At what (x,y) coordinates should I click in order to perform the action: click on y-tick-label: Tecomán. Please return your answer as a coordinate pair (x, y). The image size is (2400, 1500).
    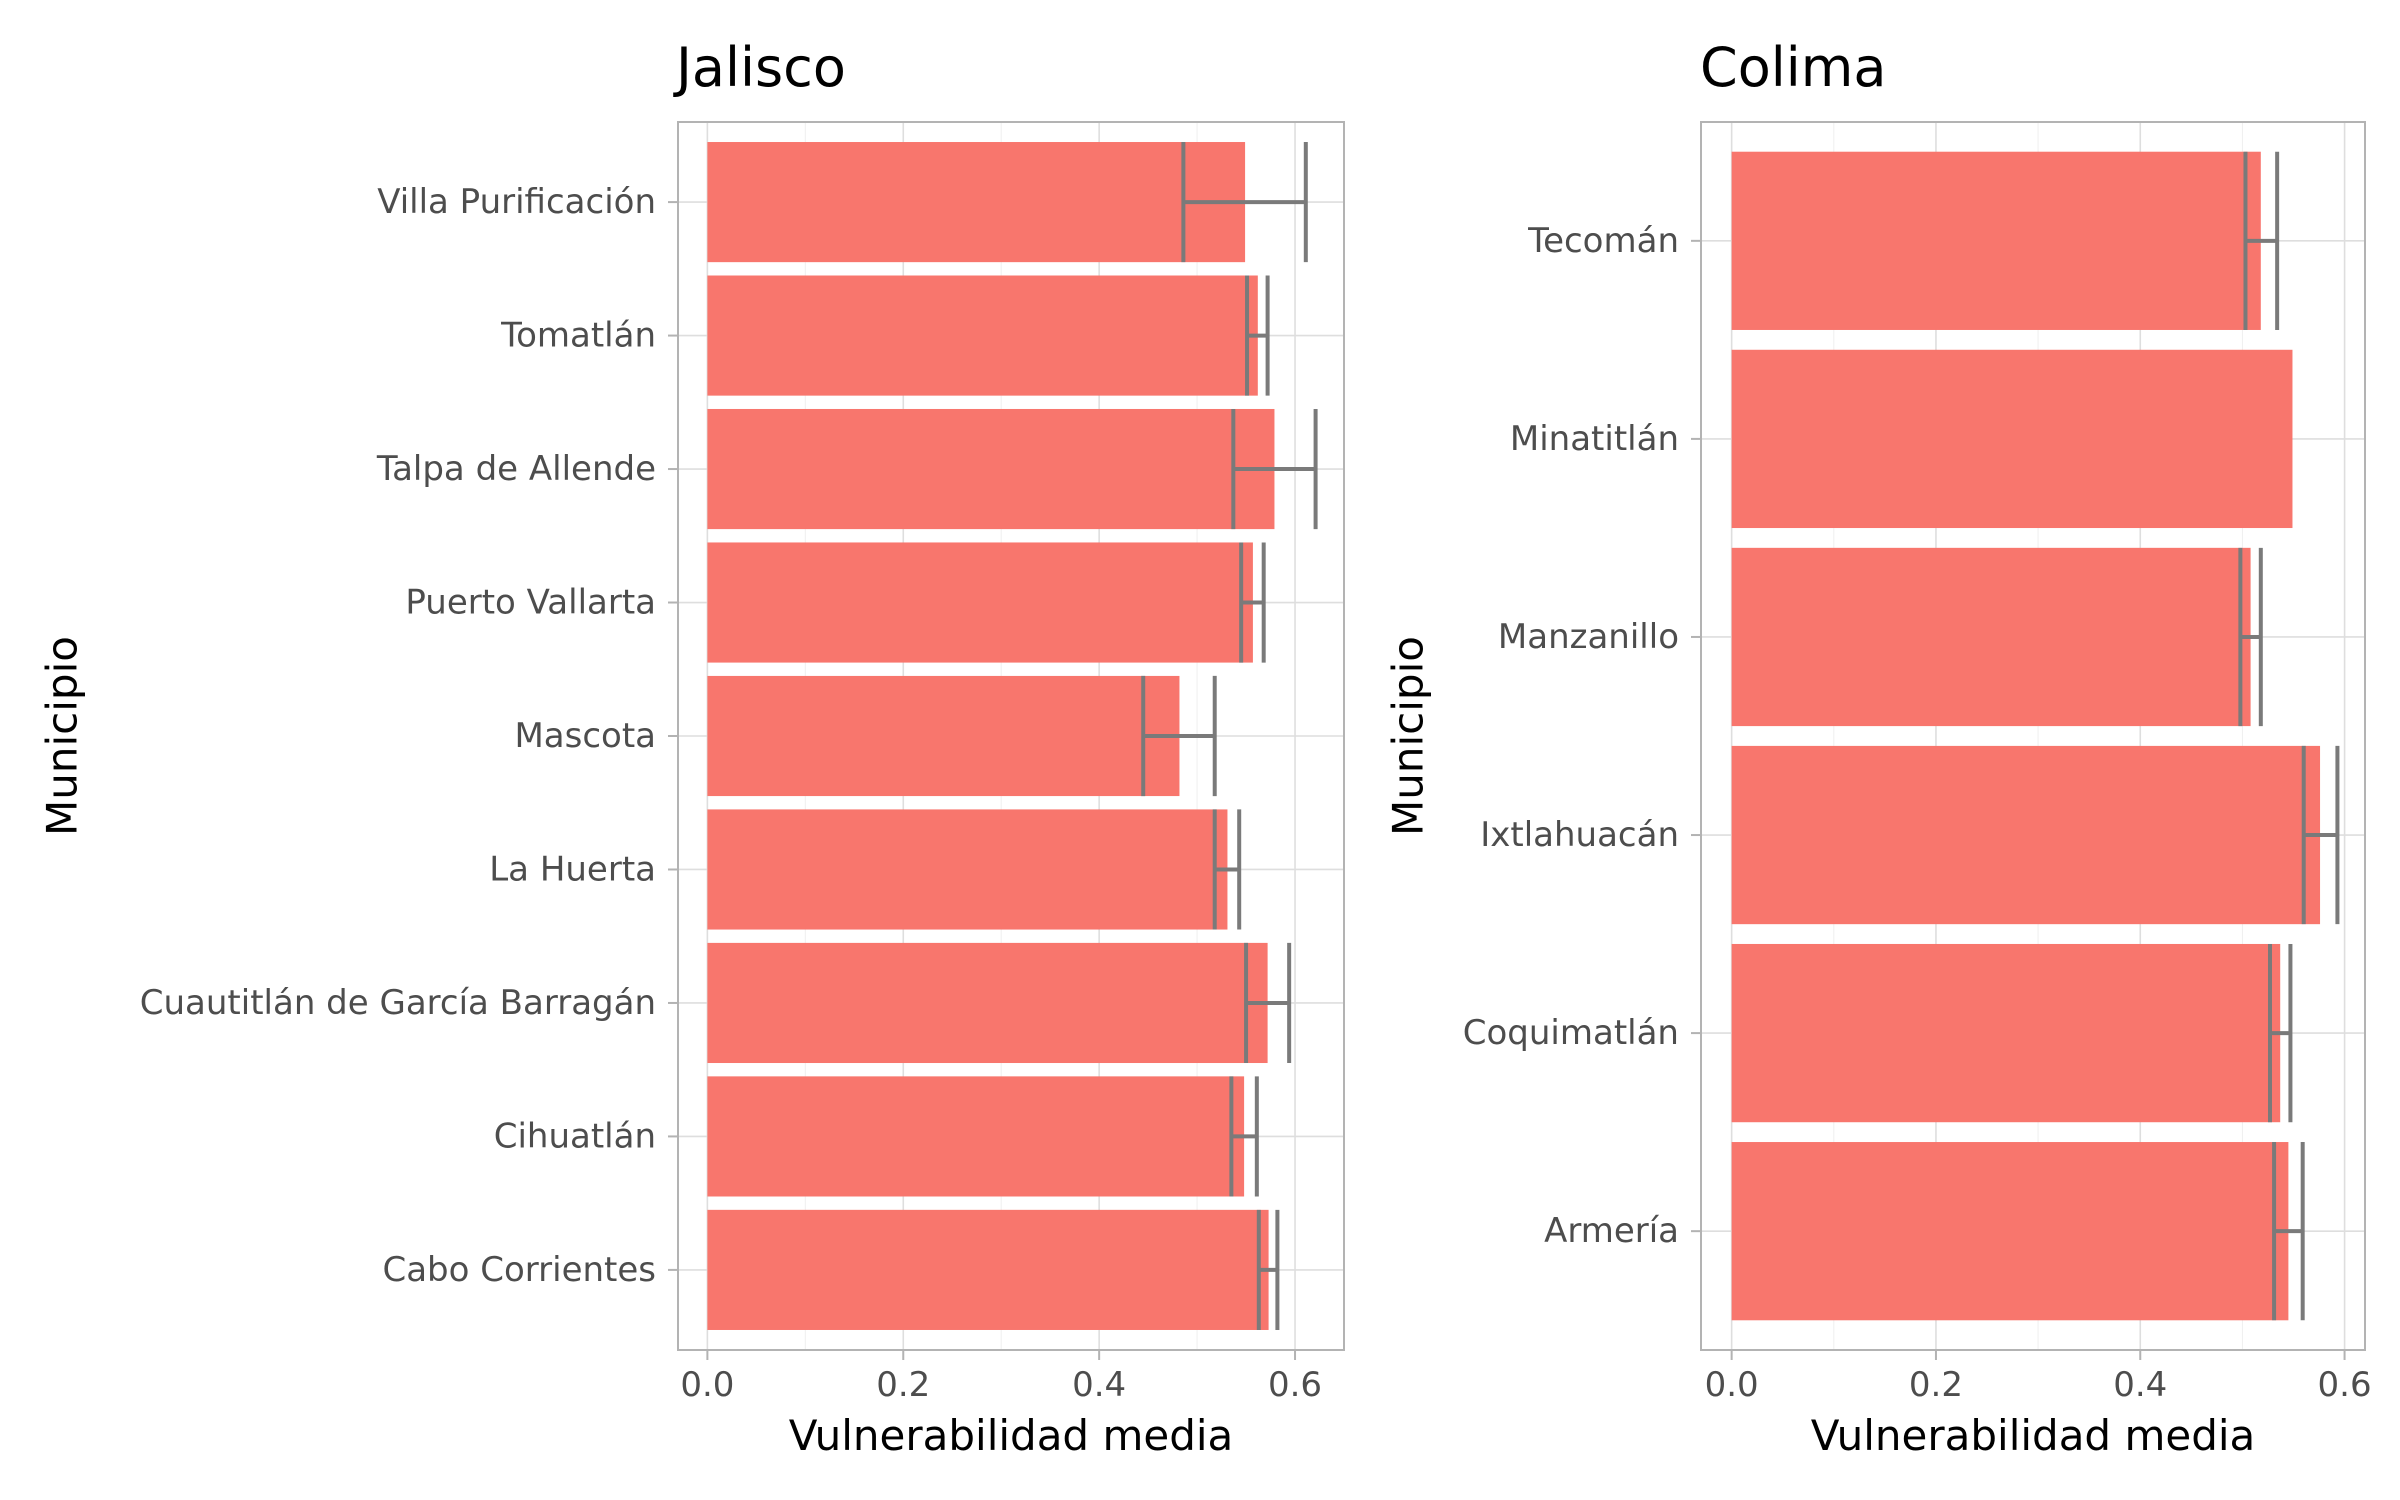
    Looking at the image, I should click on (1603, 241).